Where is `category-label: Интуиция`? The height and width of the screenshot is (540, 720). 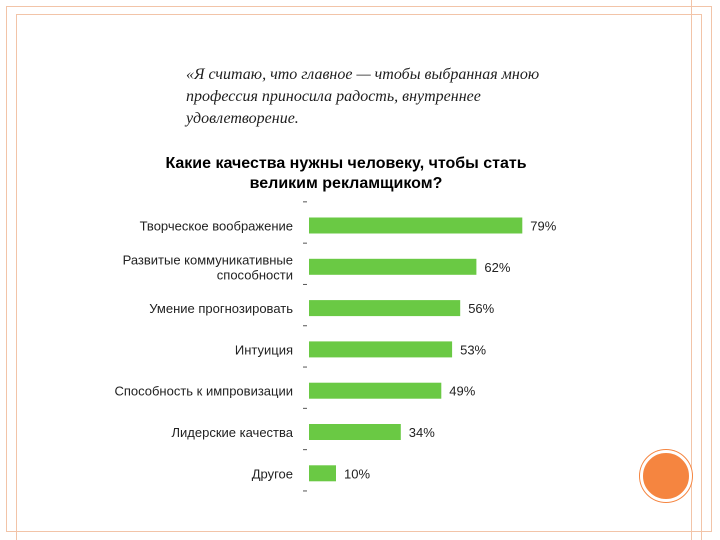
category-label: Интуиция is located at coordinates (264, 349).